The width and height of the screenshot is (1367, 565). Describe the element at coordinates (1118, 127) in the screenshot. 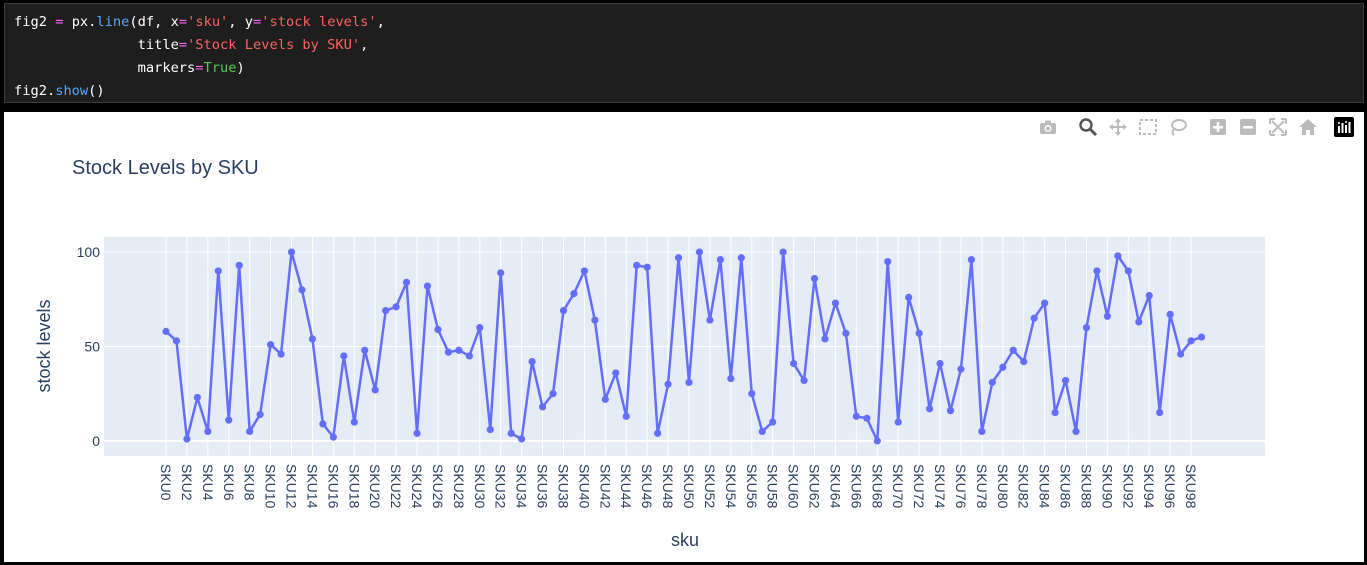

I see `pan-icon` at that location.